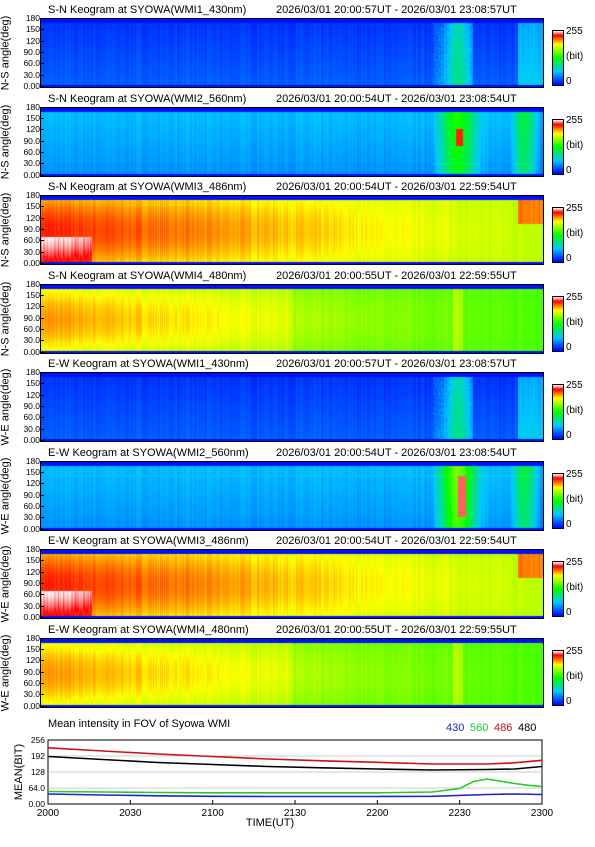  Describe the element at coordinates (38, 772) in the screenshot. I see `y-tick-label: 128` at that location.